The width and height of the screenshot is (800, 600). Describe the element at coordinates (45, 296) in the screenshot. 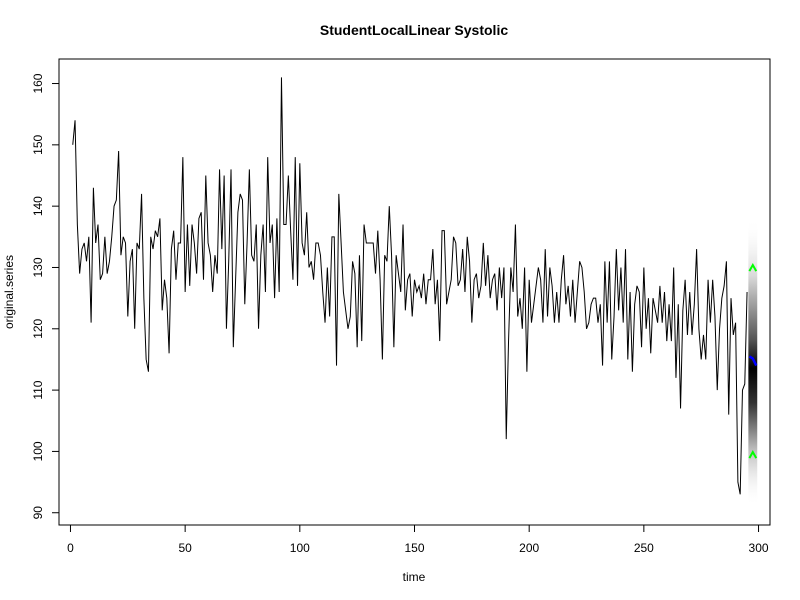

I see `y-axis: 90 100 110 120 130 140 150 160` at that location.